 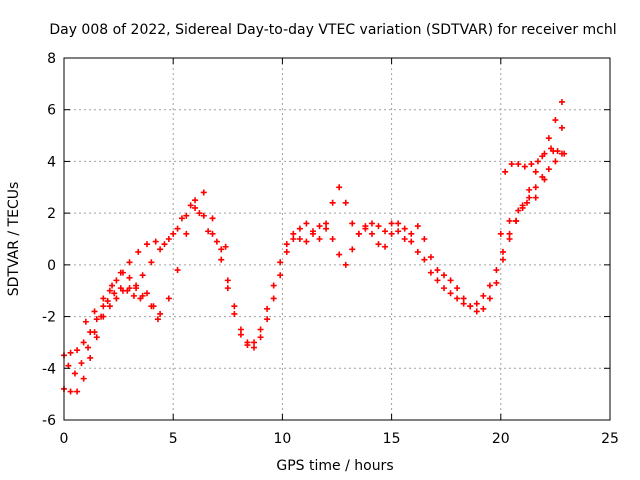 I want to click on y-tick-label: 2, so click(x=51, y=214).